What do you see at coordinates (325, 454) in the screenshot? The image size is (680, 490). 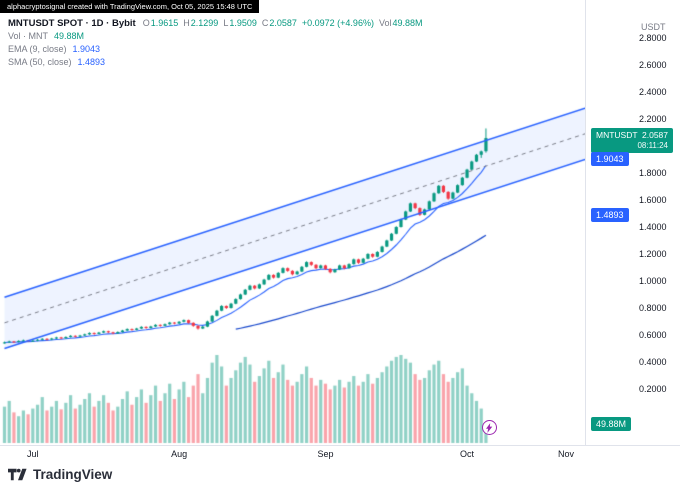 I see `time-axis-label: Sep` at bounding box center [325, 454].